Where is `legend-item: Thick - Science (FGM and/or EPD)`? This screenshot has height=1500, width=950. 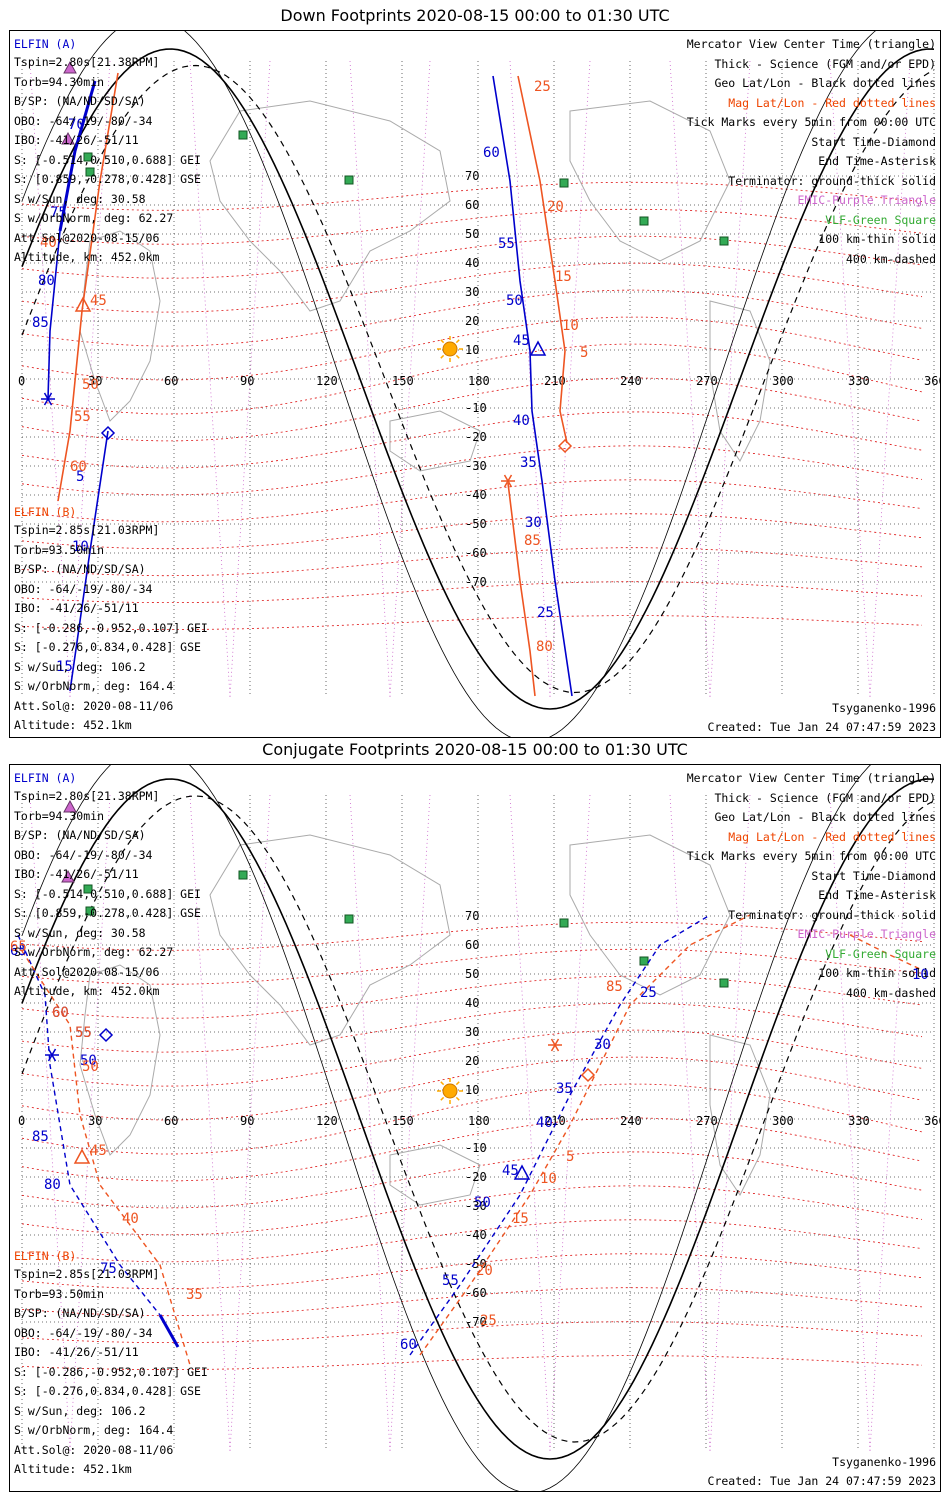 legend-item: Thick - Science (FGM and/or EPD) is located at coordinates (825, 797).